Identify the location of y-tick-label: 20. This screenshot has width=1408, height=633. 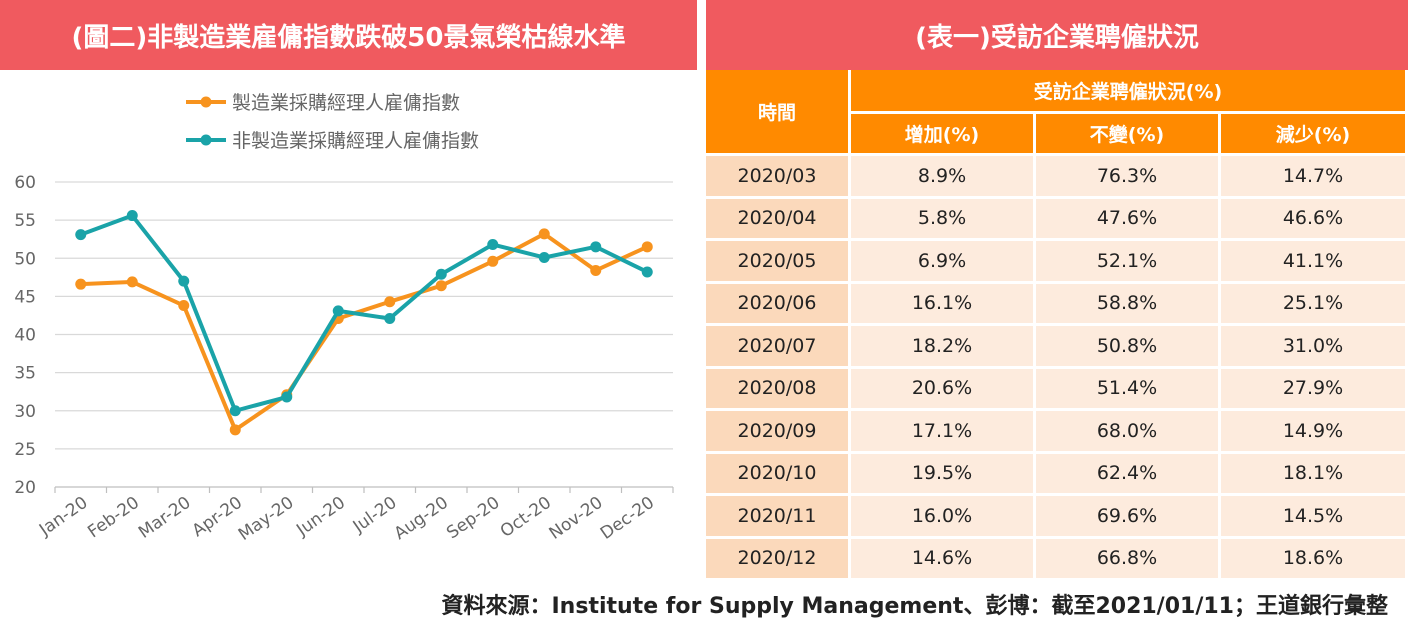
(25, 488).